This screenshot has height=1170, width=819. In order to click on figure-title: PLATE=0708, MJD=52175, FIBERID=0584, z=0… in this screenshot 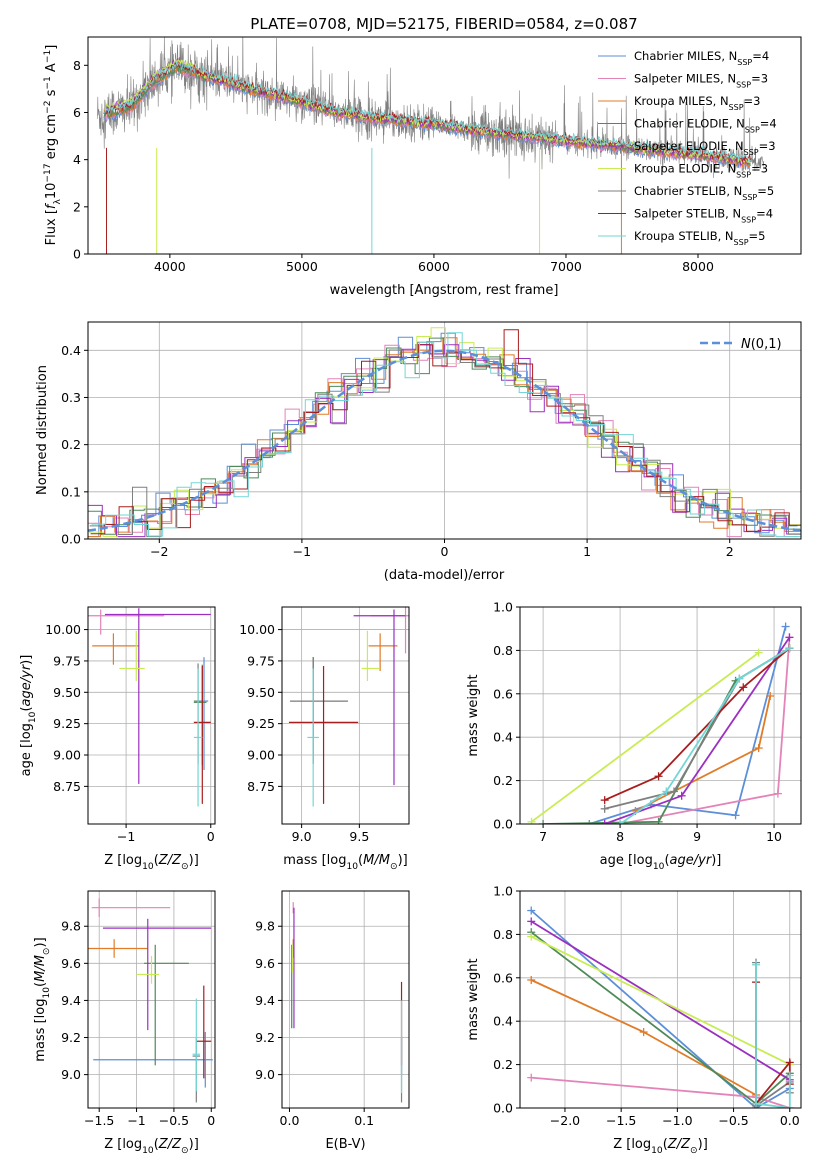, I will do `click(443, 24)`.